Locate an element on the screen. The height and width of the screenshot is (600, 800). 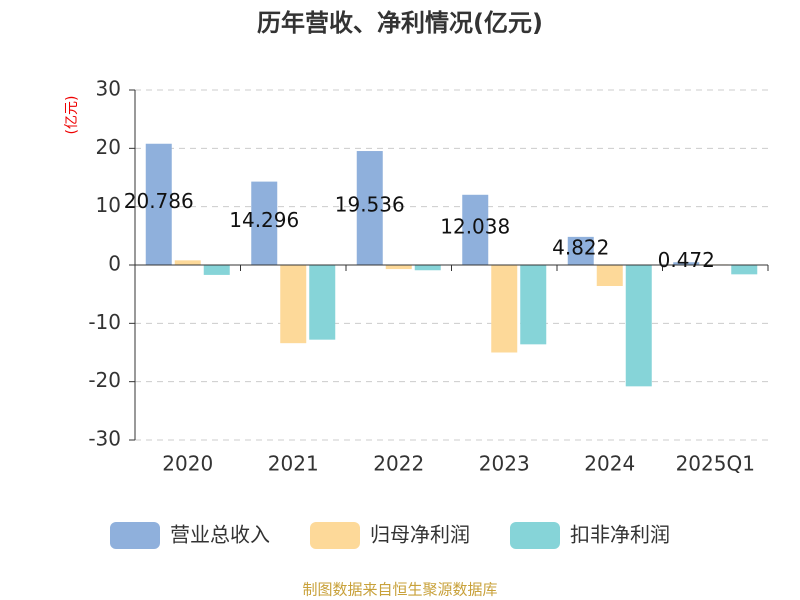
x-tick-label: 2024 is located at coordinates (609, 464).